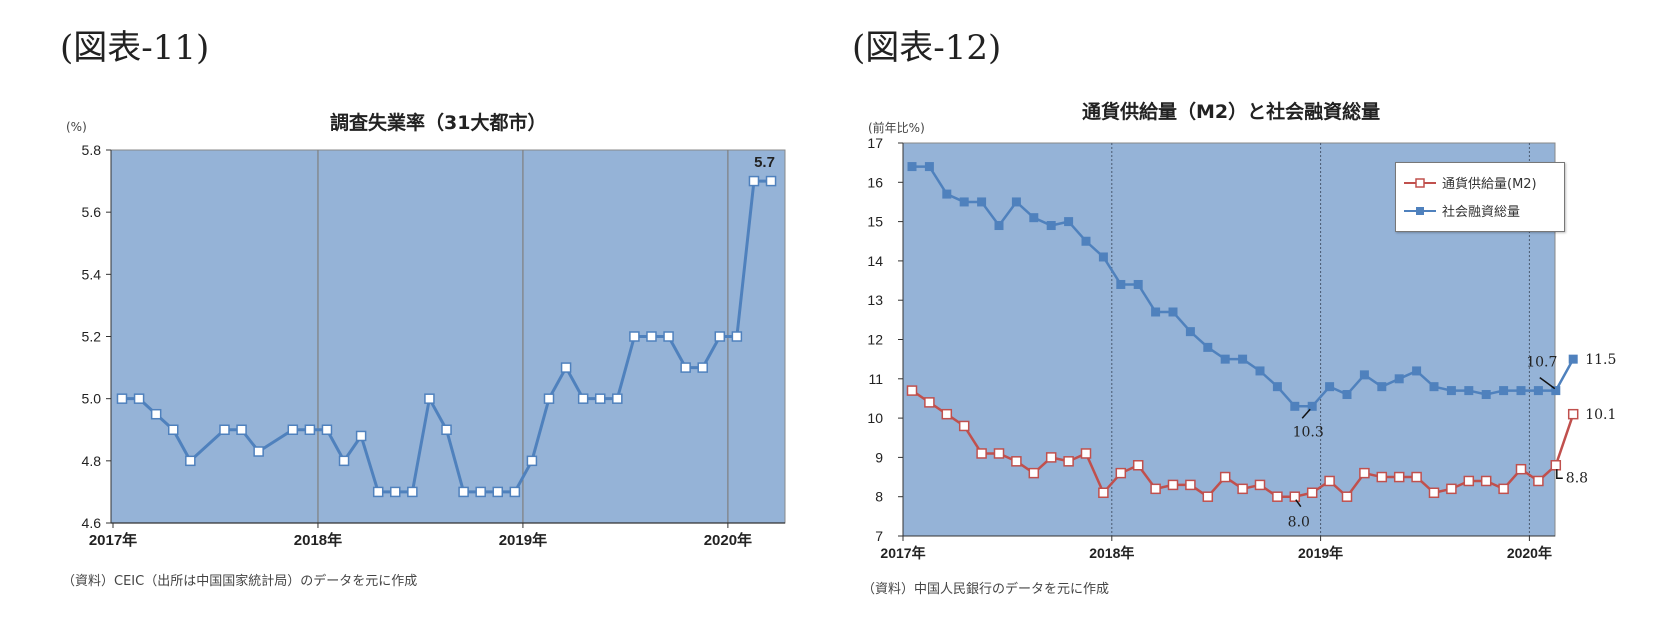 This screenshot has width=1672, height=637. What do you see at coordinates (92, 399) in the screenshot?
I see `y-tick-label: 5.0` at bounding box center [92, 399].